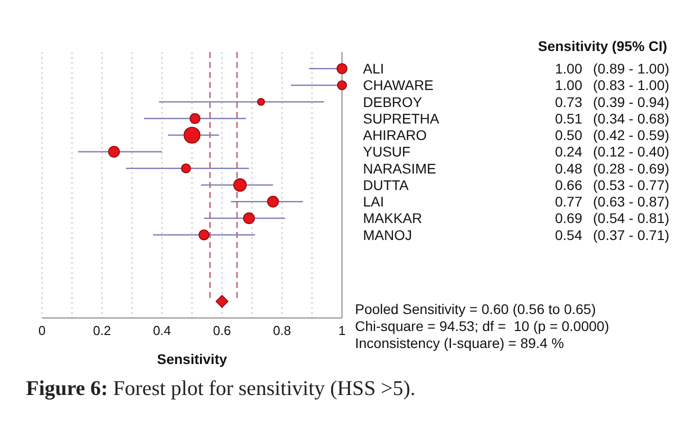 The image size is (697, 433). What do you see at coordinates (398, 85) in the screenshot?
I see `y-tick-label: CHAWARE` at bounding box center [398, 85].